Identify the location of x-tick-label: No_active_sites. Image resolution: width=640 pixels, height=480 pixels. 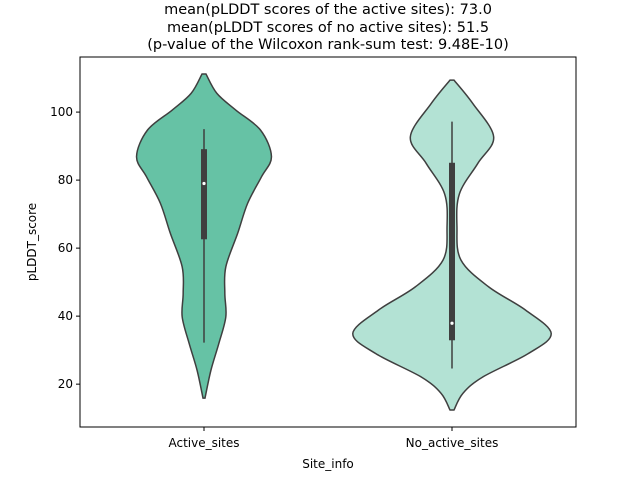
(452, 443).